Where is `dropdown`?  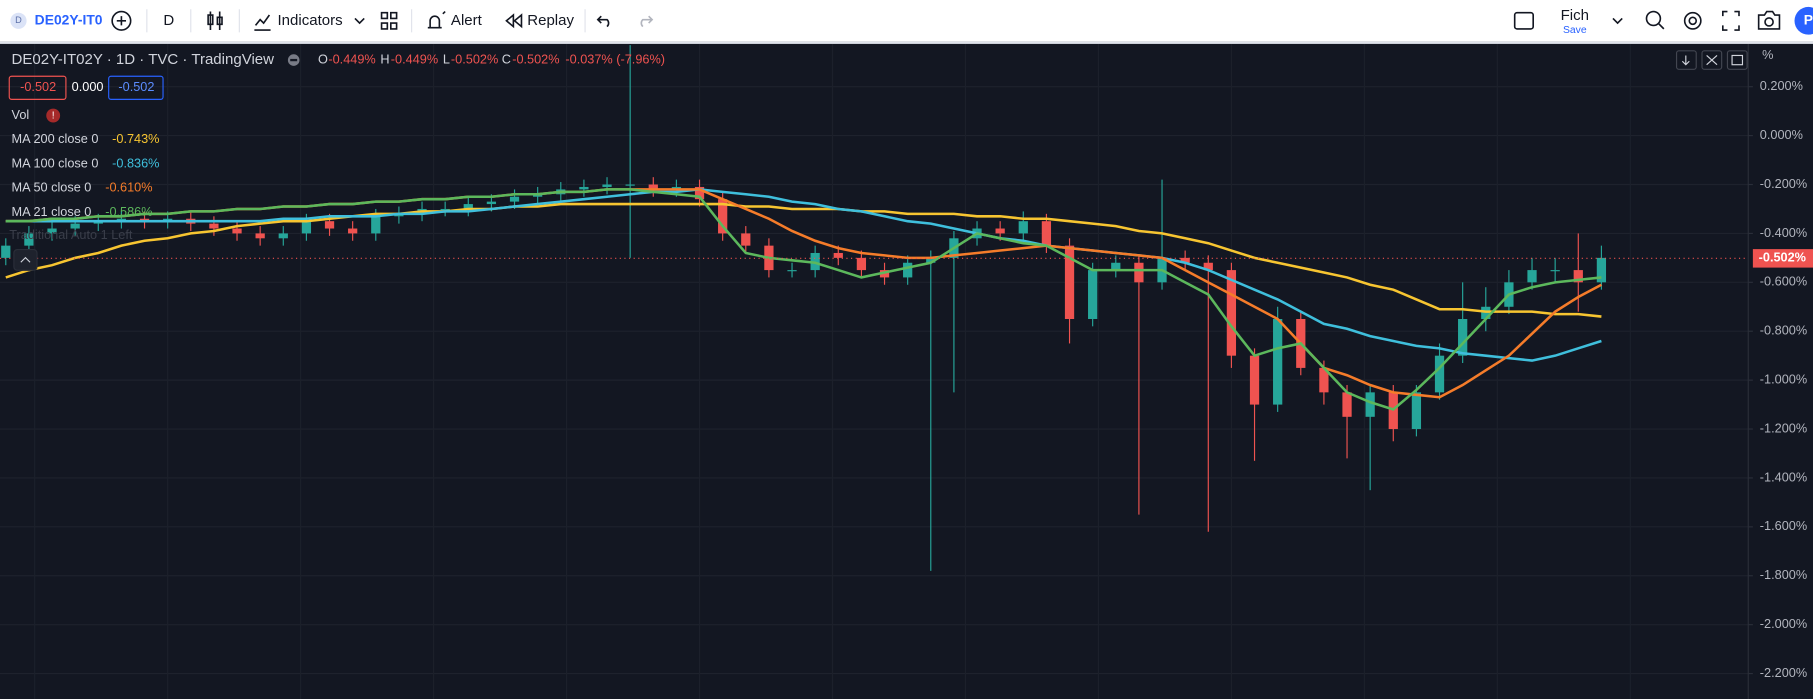
dropdown is located at coordinates (359, 21).